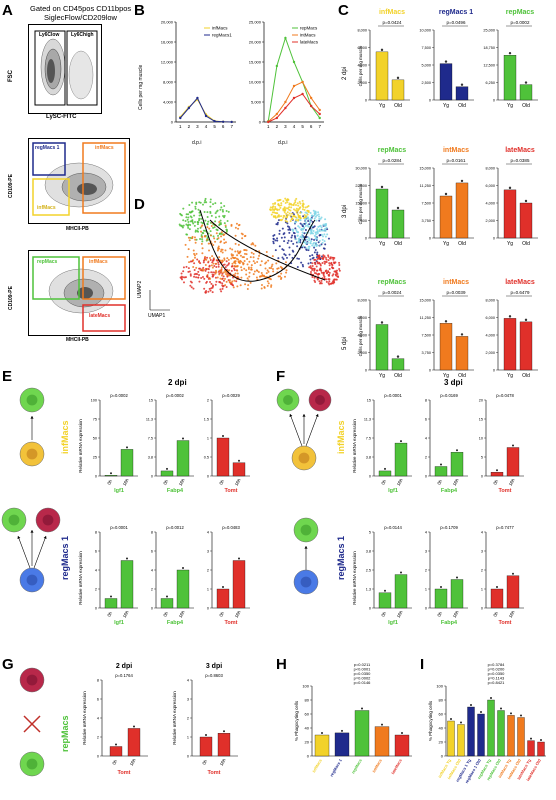 Image resolution: width=556 pixels, height=800 pixels. What do you see at coordinates (497, 673) in the screenshot?
I see `phago-pval: p=0.0350` at bounding box center [497, 673].